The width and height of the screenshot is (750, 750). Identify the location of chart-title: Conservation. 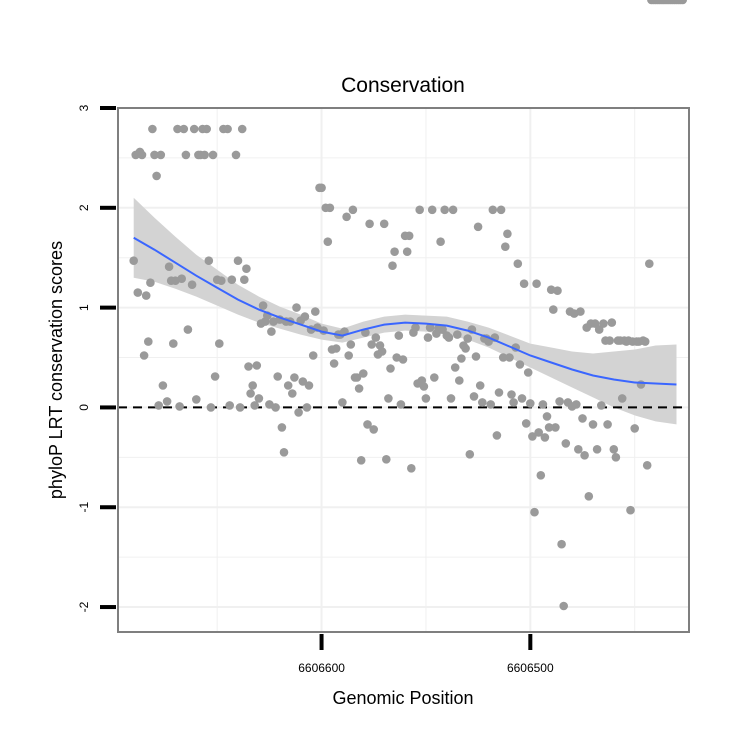
(403, 85).